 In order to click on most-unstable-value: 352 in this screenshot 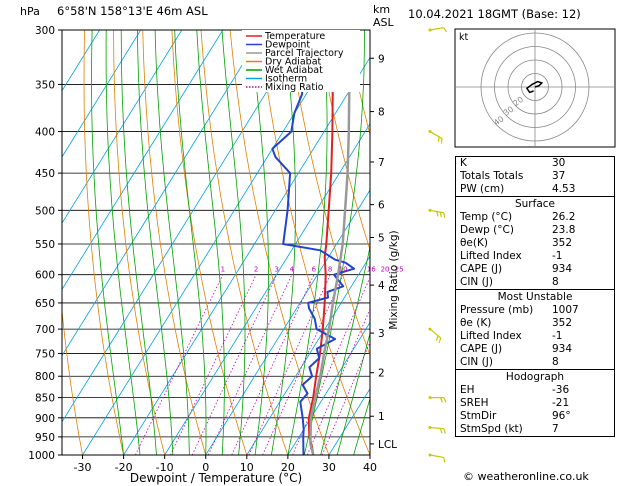, I will do `click(562, 323)`.